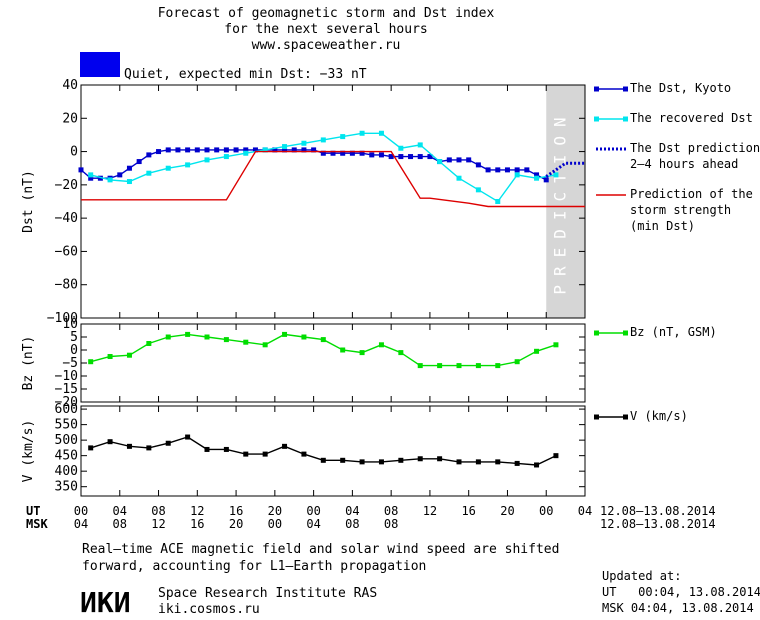 This screenshot has width=760, height=620. What do you see at coordinates (66, 409) in the screenshot?
I see `panel-3-ytick-label: 600` at bounding box center [66, 409].